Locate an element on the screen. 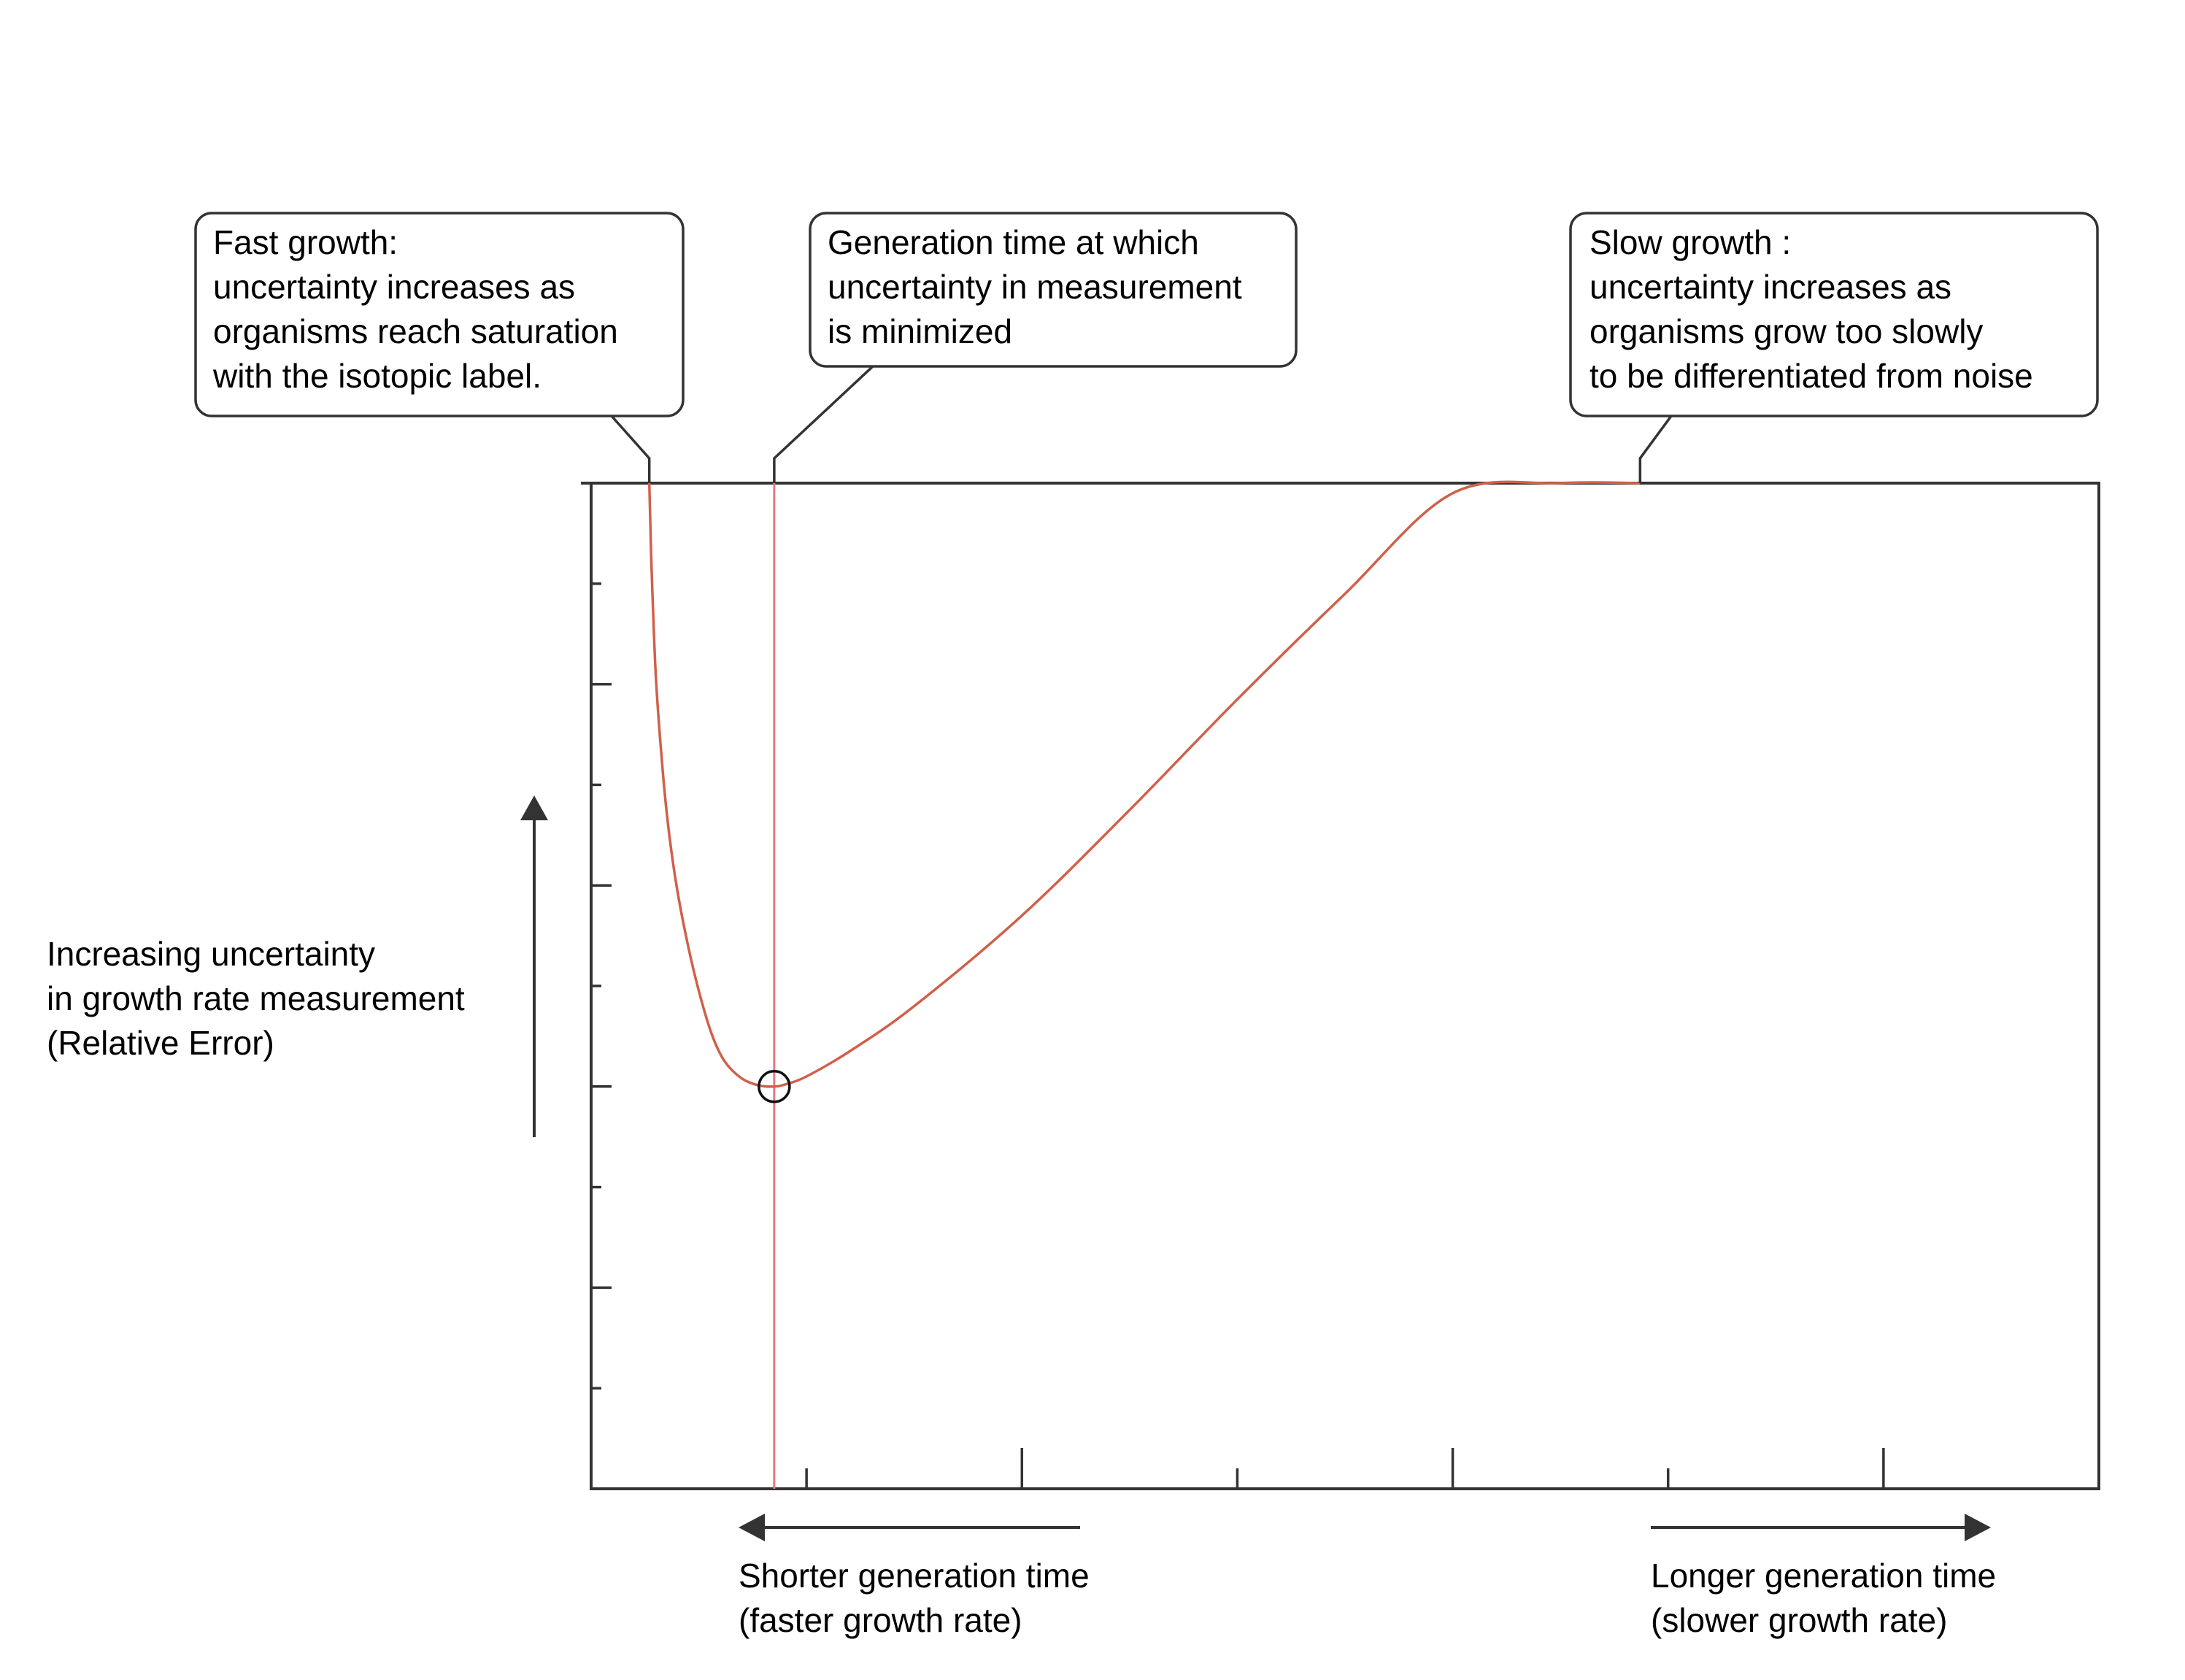 This screenshot has width=2185, height=1680. callout-fast-line-2: uncertainty increases as is located at coordinates (394, 287).